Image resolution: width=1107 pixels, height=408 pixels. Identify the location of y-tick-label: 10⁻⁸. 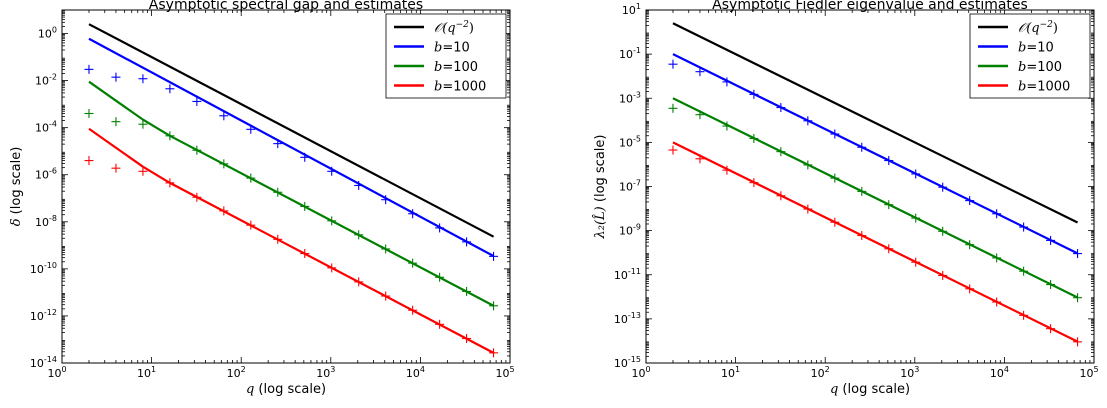
(46, 221).